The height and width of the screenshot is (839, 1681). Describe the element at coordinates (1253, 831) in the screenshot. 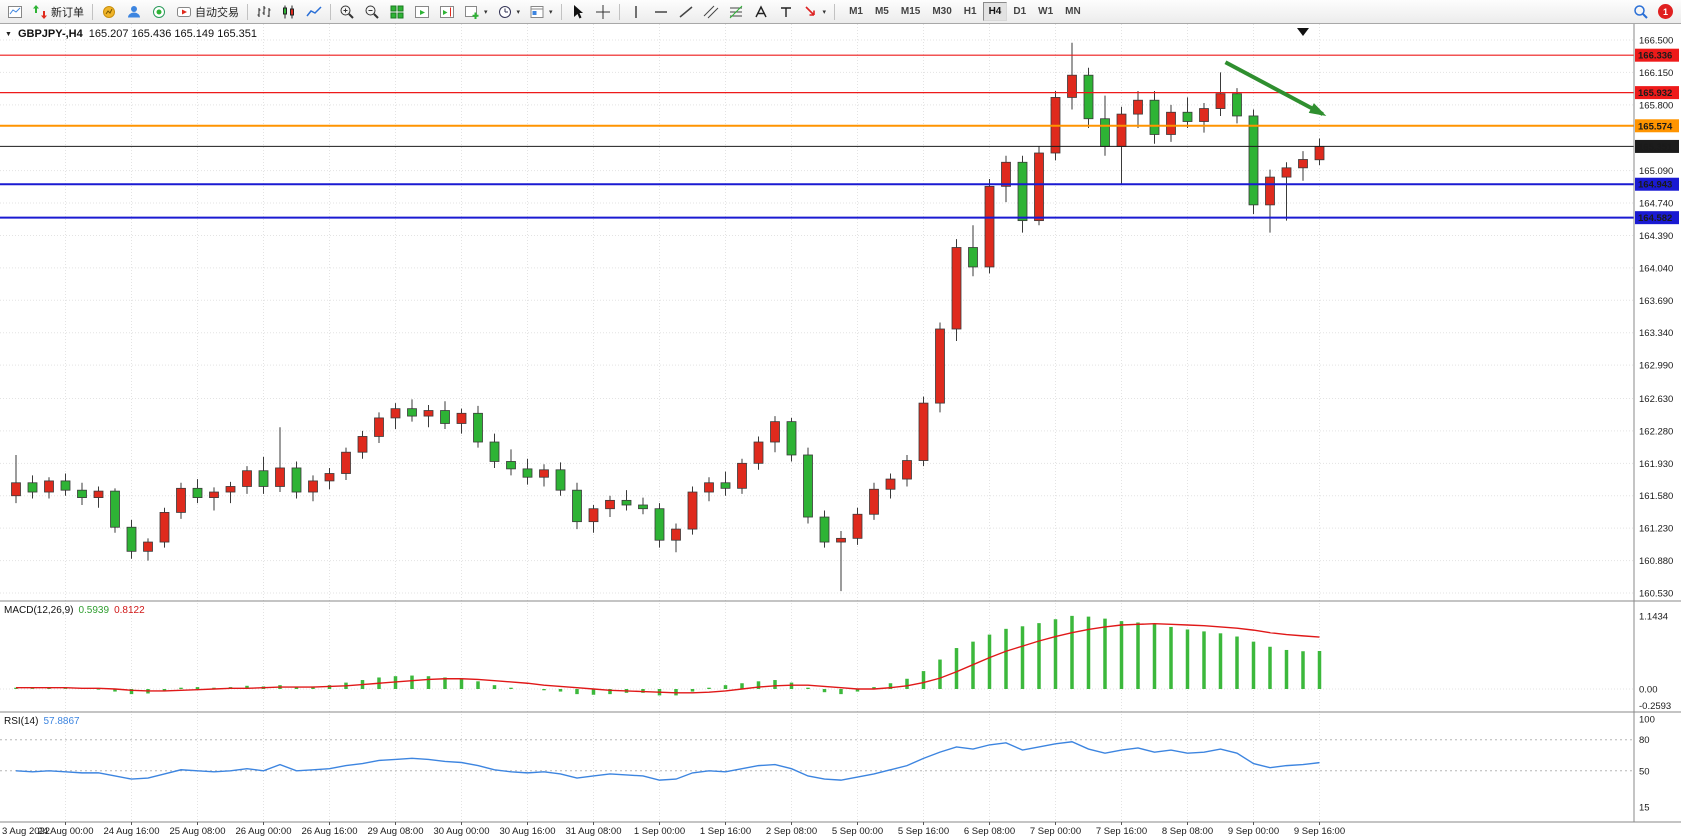

I see `time-axis-label: 9 Sep 00:00` at that location.